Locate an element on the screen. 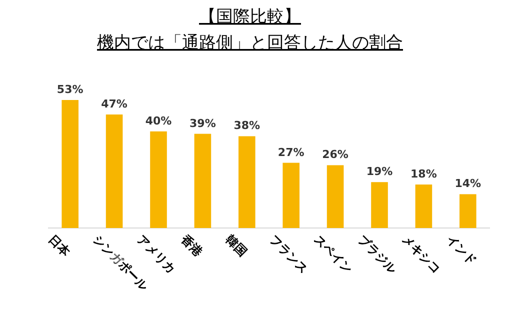 The width and height of the screenshot is (507, 320). x-tick-label: ブラジル is located at coordinates (377, 254).